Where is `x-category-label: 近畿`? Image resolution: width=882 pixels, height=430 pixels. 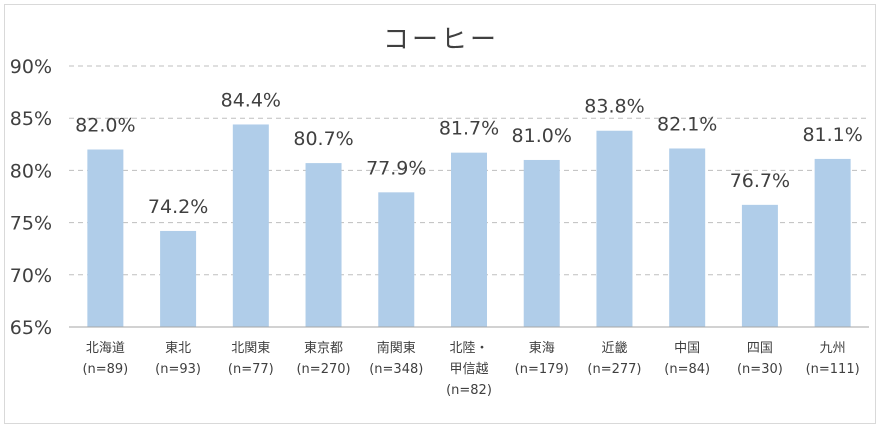
x-category-label: 近畿 is located at coordinates (614, 348).